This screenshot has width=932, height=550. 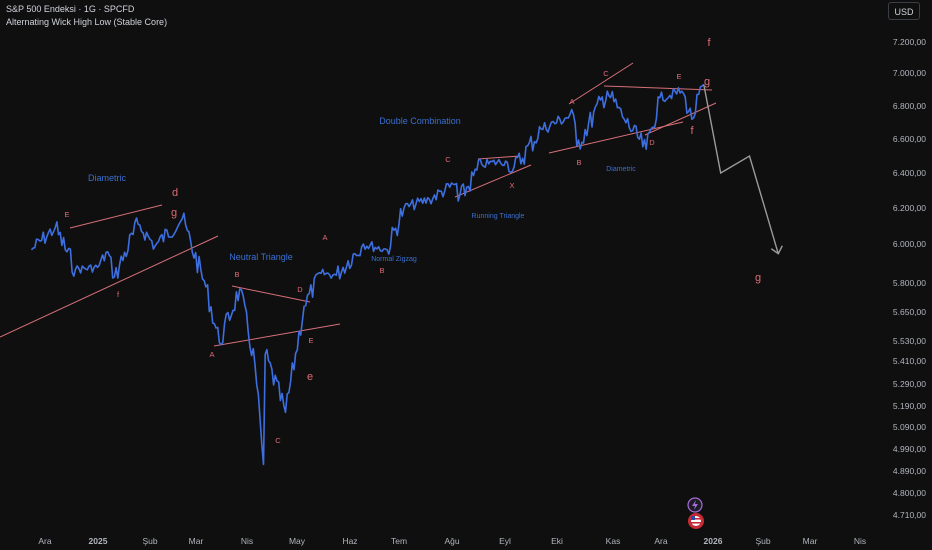 What do you see at coordinates (394, 259) in the screenshot?
I see `pattern-label: Normal Zigzag` at bounding box center [394, 259].